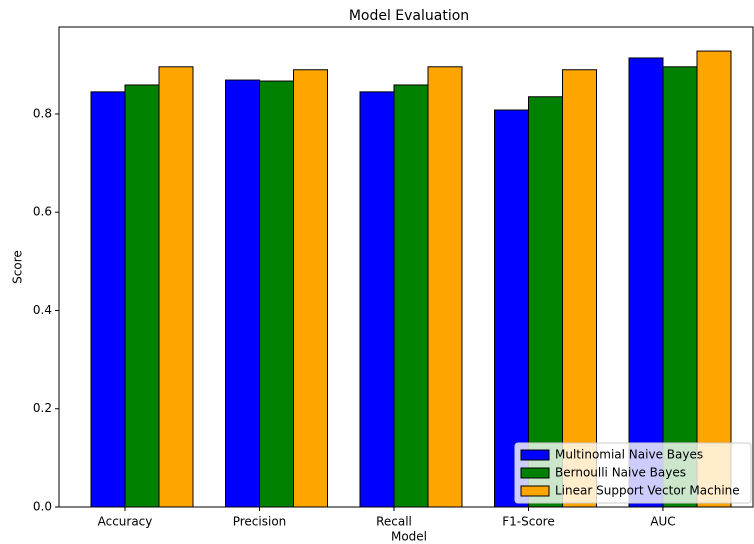 The width and height of the screenshot is (754, 544). Describe the element at coordinates (260, 522) in the screenshot. I see `x-tick-label: Precision` at that location.